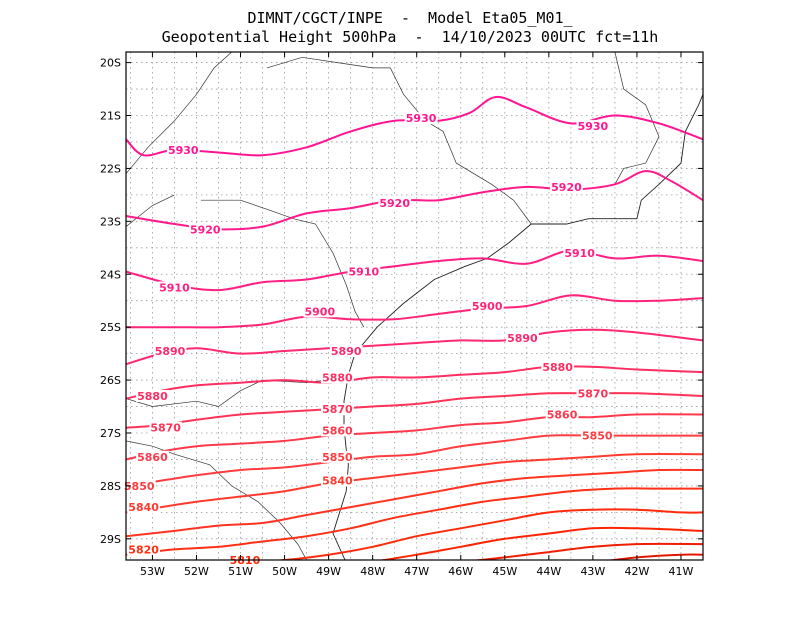 Image resolution: width=800 pixels, height=618 pixels. I want to click on lon-tick-label: 45W, so click(504, 571).